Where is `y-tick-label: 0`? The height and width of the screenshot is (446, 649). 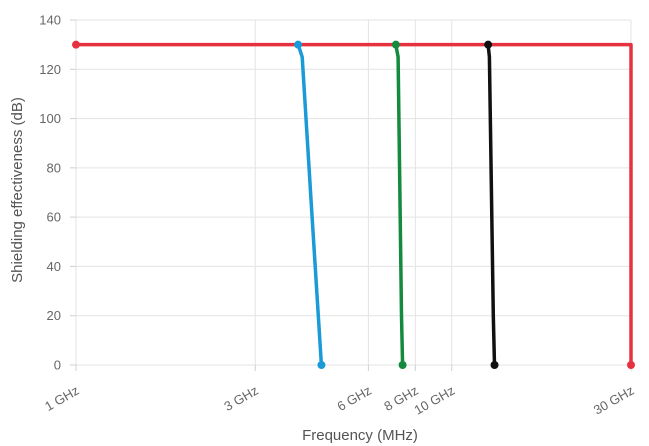 y-tick-label: 0 is located at coordinates (57, 365).